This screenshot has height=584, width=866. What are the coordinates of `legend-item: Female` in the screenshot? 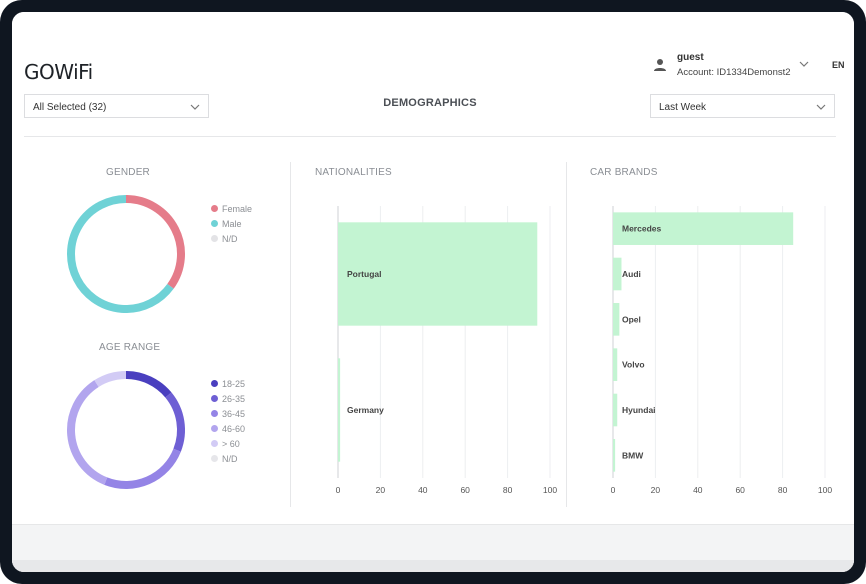 It's located at (231, 208).